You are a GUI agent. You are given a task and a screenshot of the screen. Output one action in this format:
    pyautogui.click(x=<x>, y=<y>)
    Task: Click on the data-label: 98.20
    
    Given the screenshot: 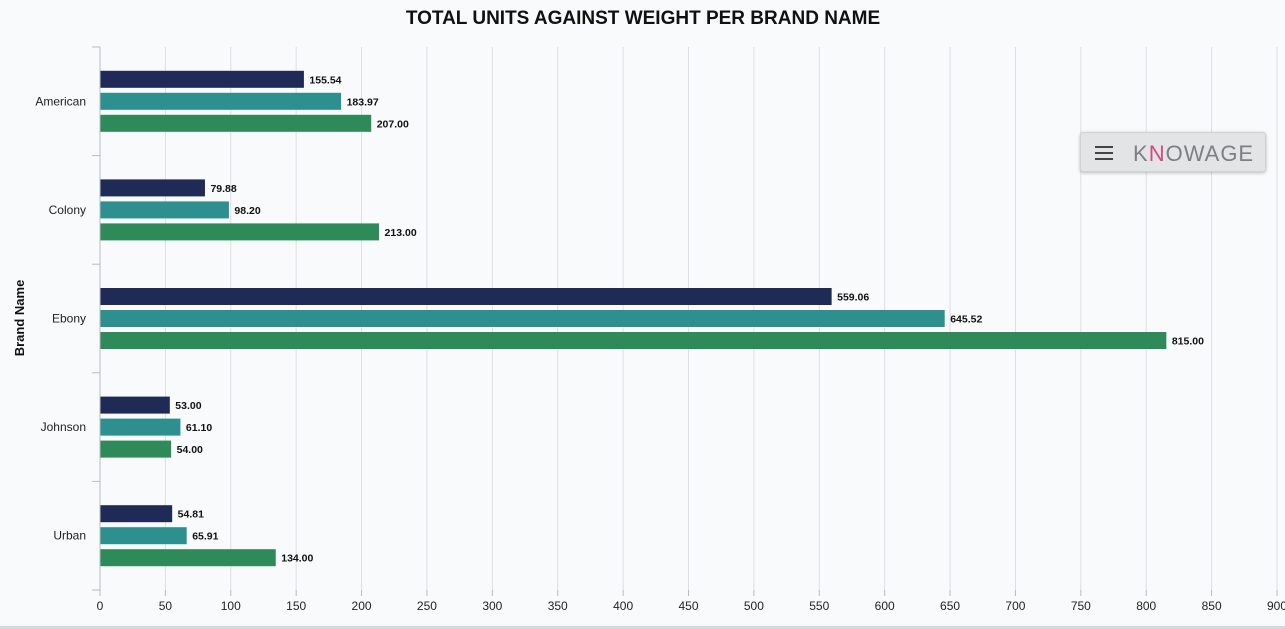 What is the action you would take?
    pyautogui.click(x=247, y=211)
    